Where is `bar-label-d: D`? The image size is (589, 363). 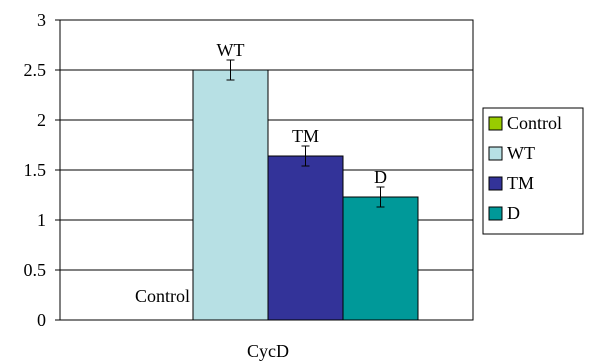 bar-label-d: D is located at coordinates (380, 177).